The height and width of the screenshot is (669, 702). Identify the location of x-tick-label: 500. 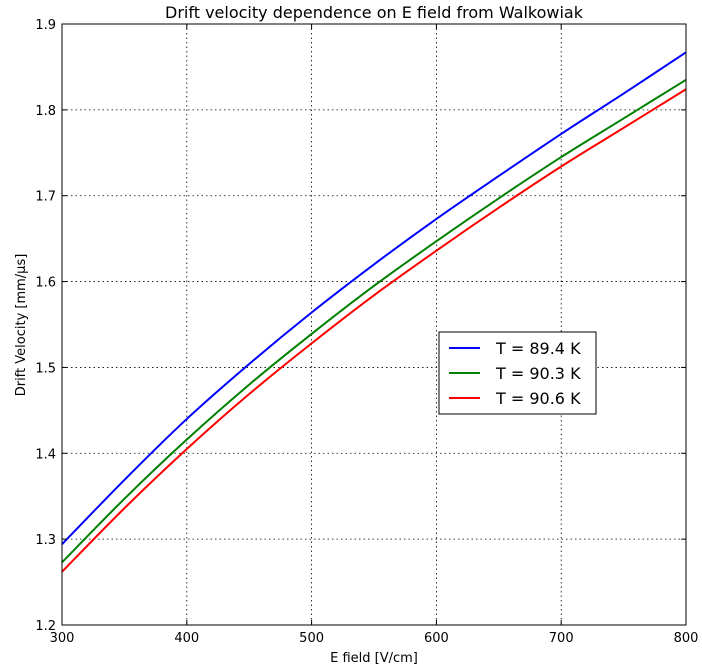
(311, 638).